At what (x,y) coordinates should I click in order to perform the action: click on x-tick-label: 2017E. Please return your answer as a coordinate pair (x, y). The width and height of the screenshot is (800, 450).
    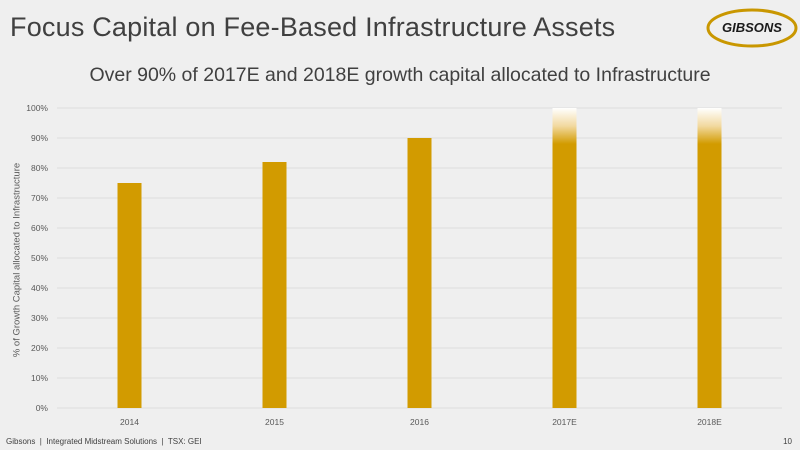
    Looking at the image, I should click on (564, 422).